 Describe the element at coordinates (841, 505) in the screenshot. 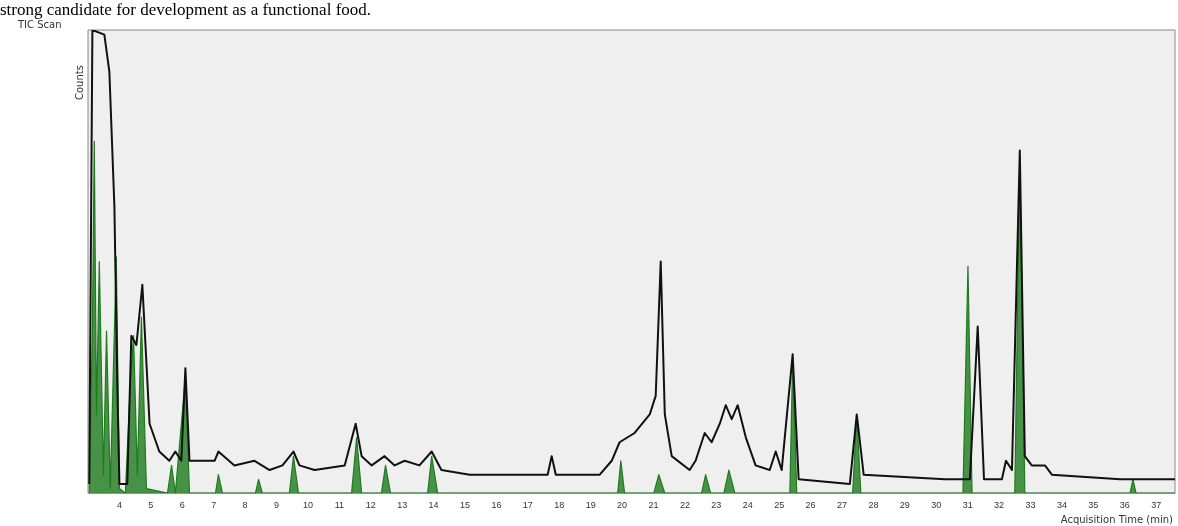

I see `x-tick-label: 27` at that location.